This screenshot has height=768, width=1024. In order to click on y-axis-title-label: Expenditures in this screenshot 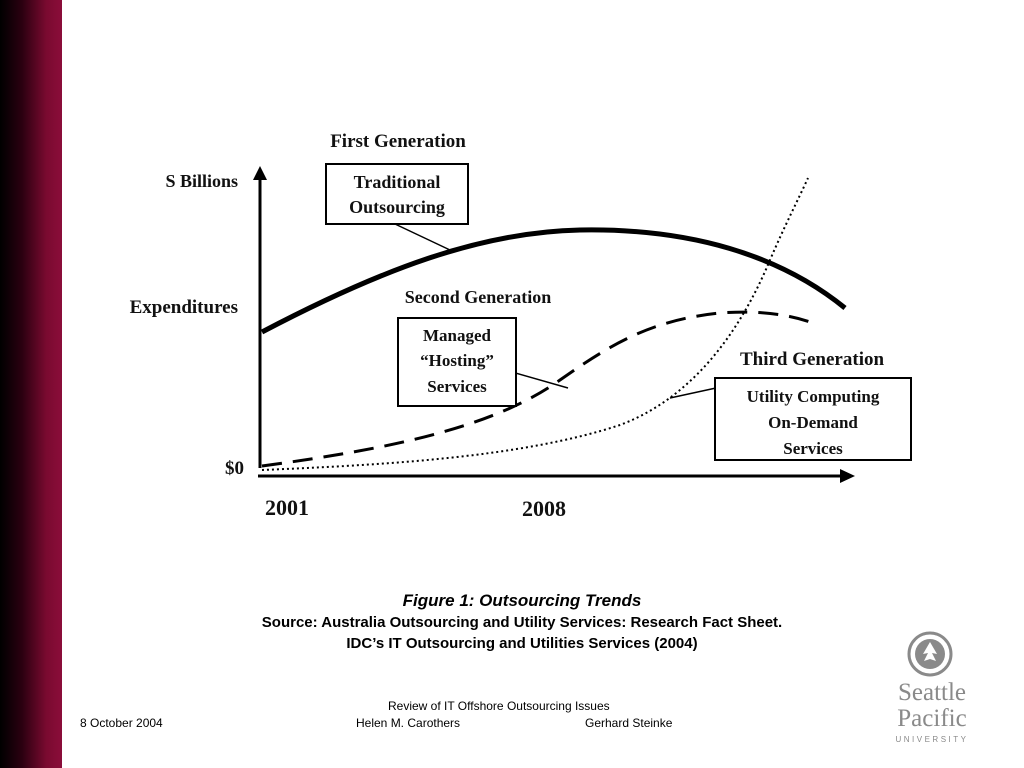, I will do `click(184, 307)`.